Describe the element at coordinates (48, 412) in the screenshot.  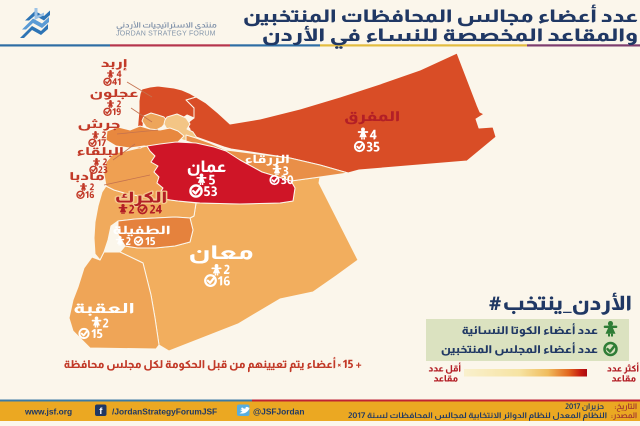
I see `svg-text: www.jsf.org` at that location.